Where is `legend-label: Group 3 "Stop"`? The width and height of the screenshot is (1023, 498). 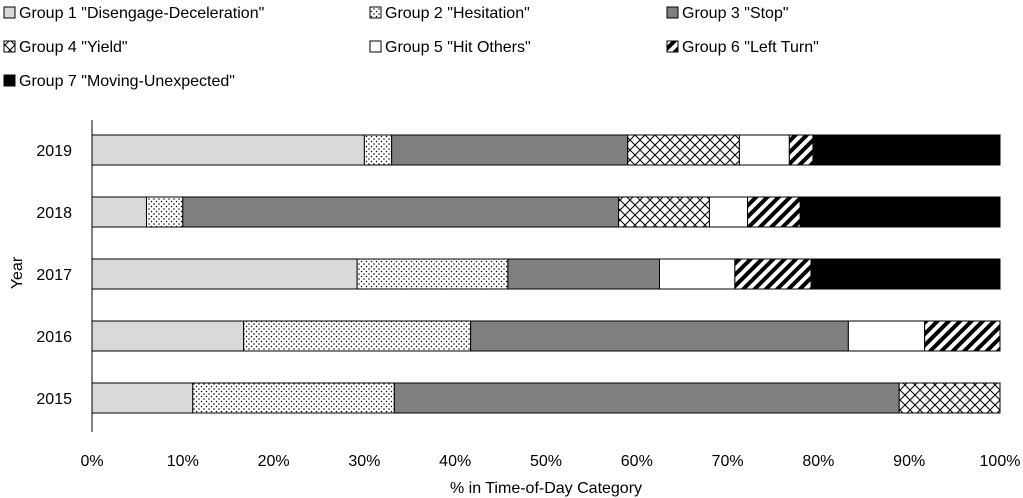
legend-label: Group 3 "Stop" is located at coordinates (735, 13).